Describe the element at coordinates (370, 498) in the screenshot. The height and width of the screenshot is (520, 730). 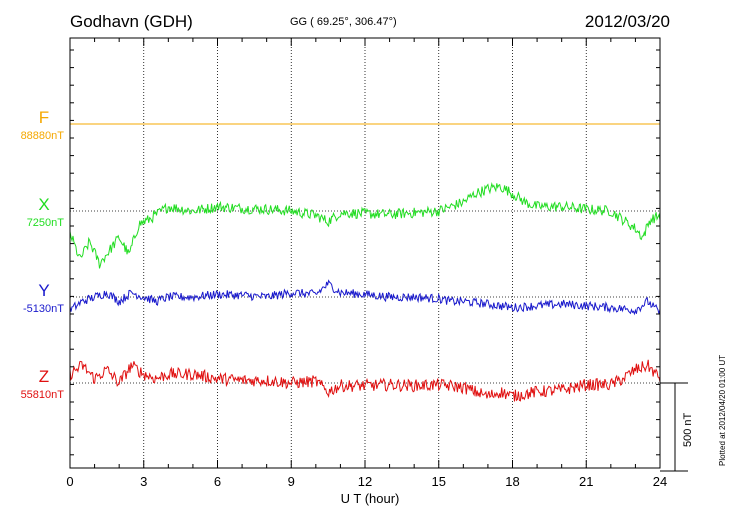
I see `x-axis-label: U T (hour)` at that location.